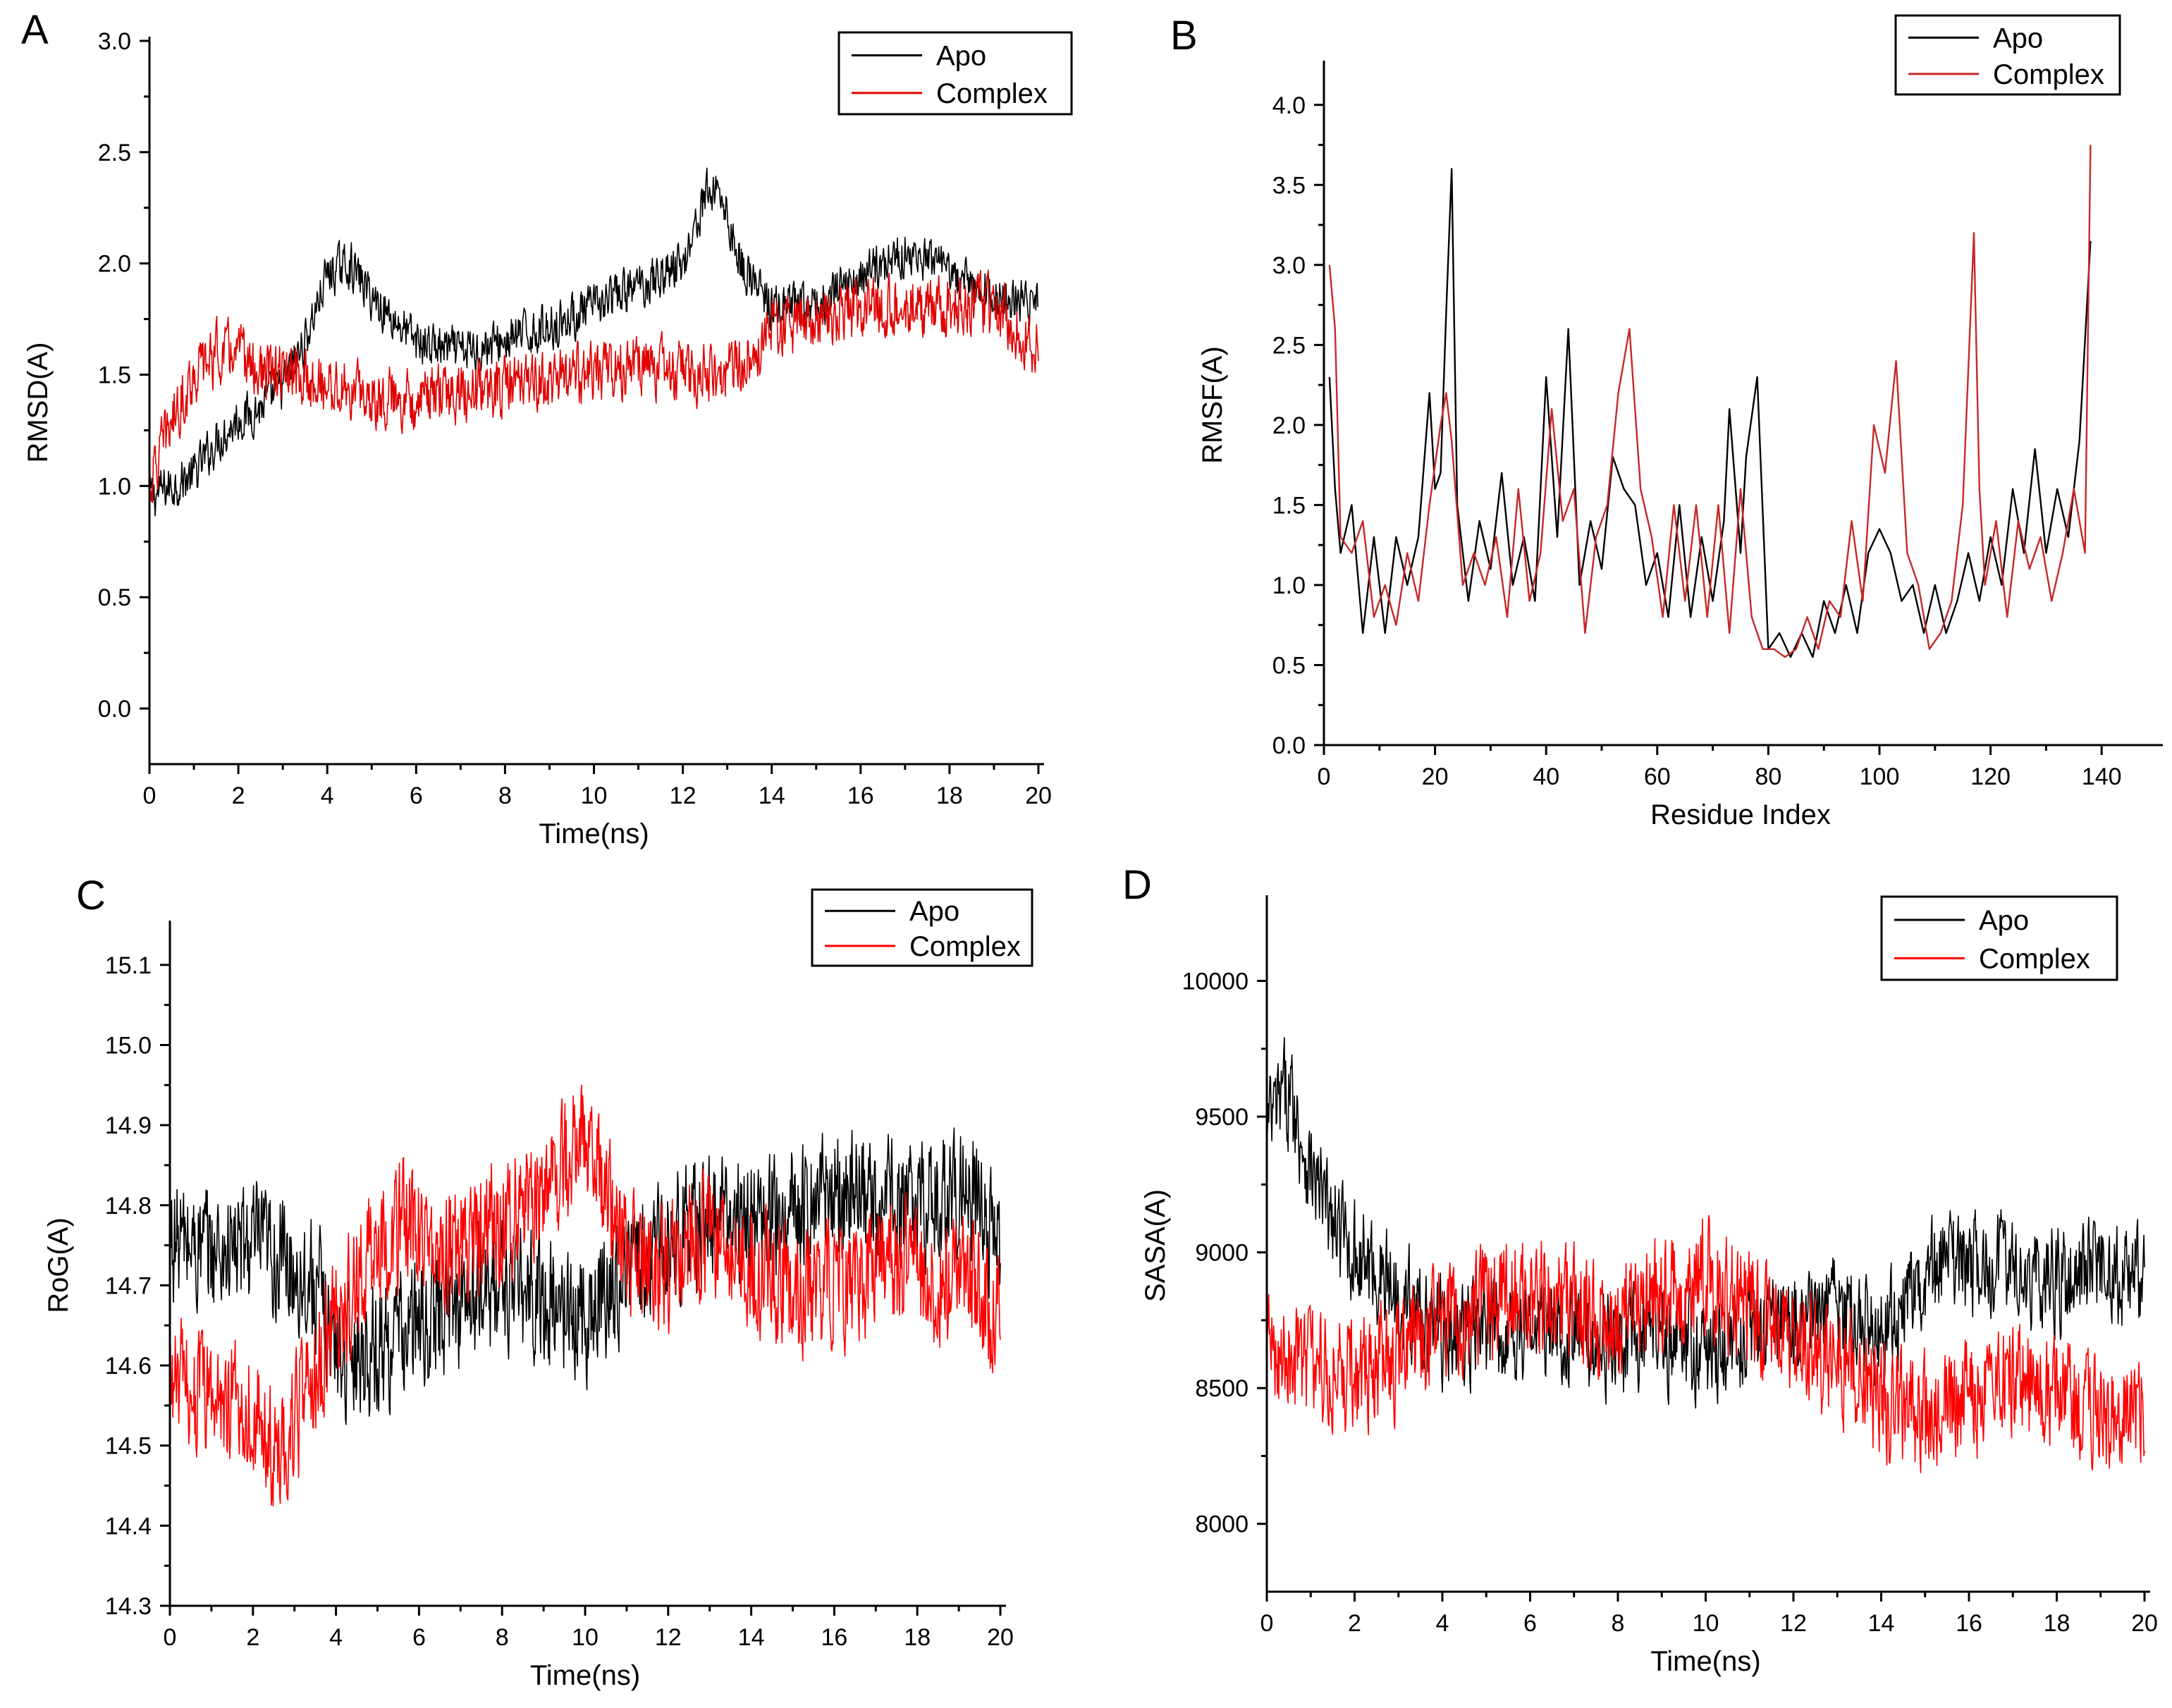 The width and height of the screenshot is (2172, 1708). Describe the element at coordinates (1289, 186) in the screenshot. I see `y-tick-label: 3.5` at that location.